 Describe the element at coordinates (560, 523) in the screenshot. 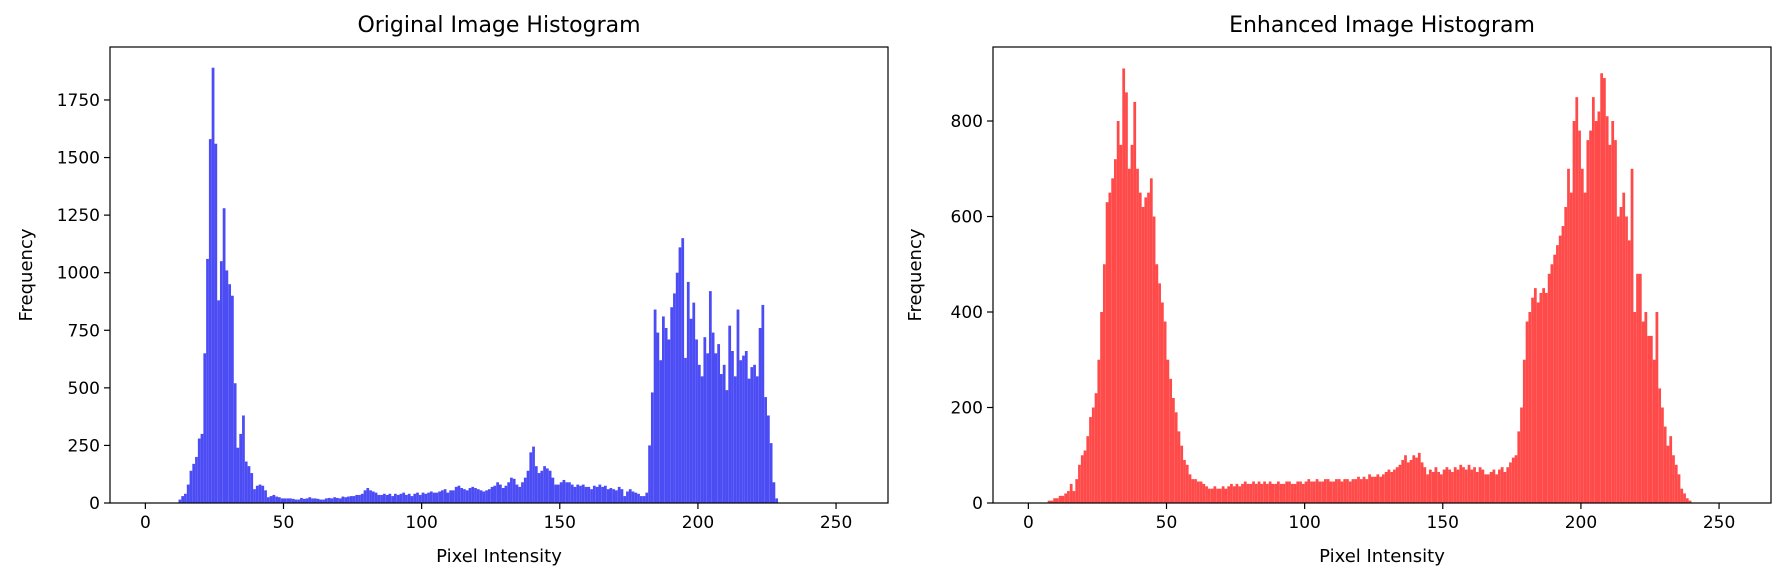

I see `x-tick-label: 150` at that location.